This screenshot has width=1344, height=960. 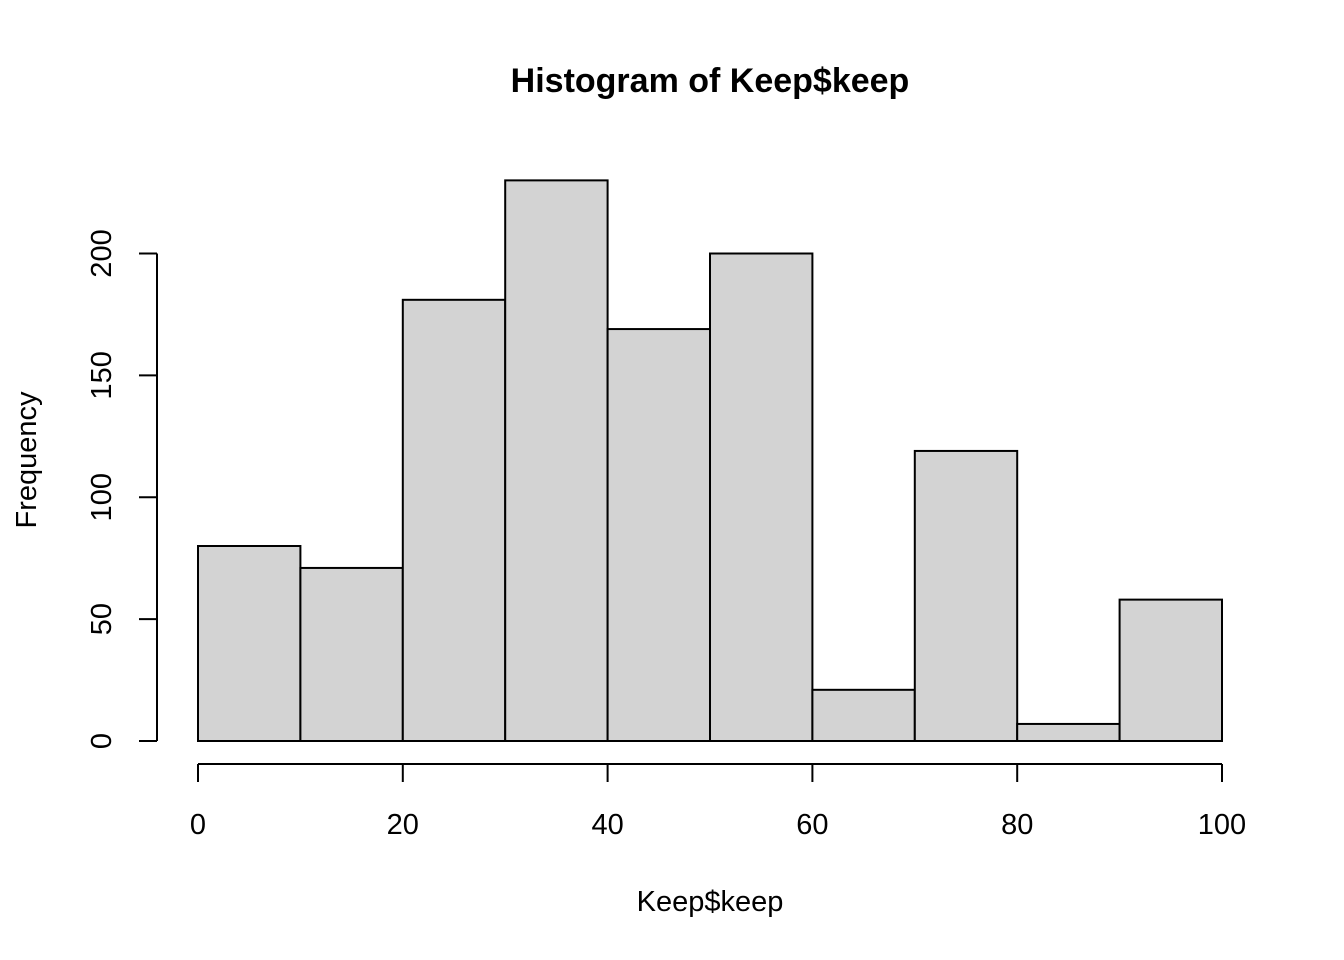 What do you see at coordinates (102, 619) in the screenshot?
I see `y-tick-label: 50` at bounding box center [102, 619].